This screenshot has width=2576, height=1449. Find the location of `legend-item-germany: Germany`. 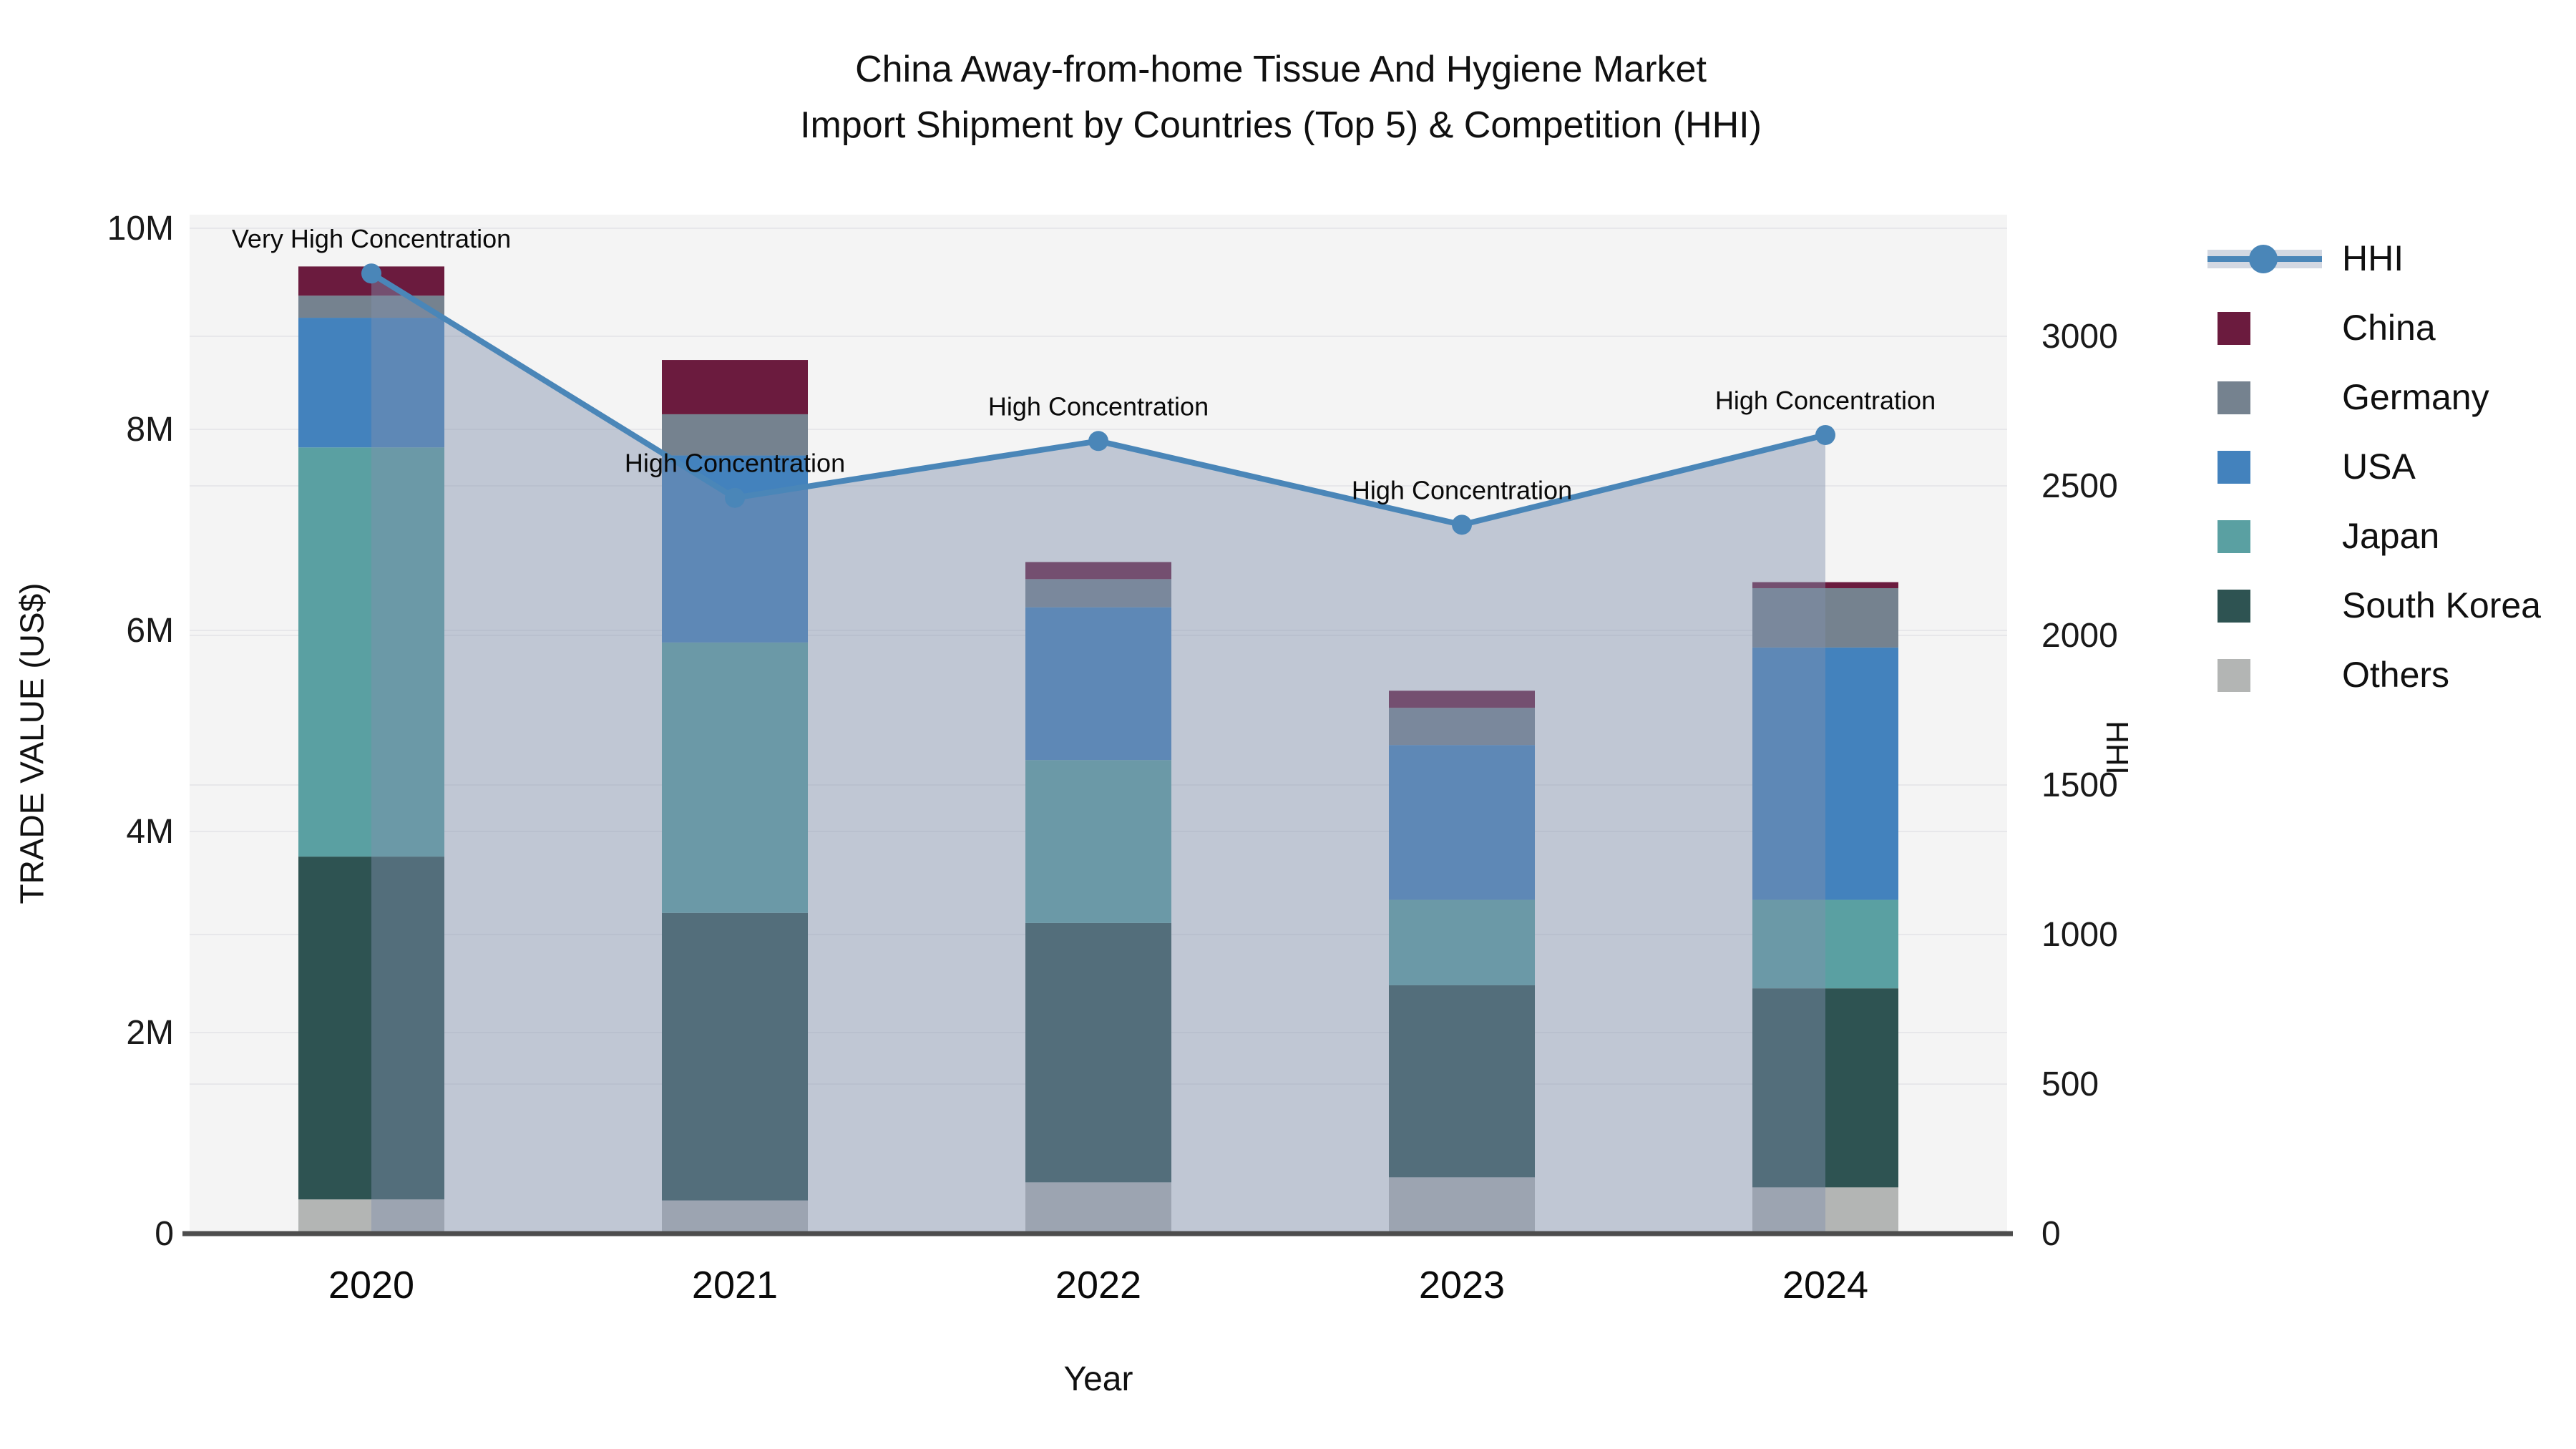

legend-item-germany: Germany is located at coordinates (2374, 397).